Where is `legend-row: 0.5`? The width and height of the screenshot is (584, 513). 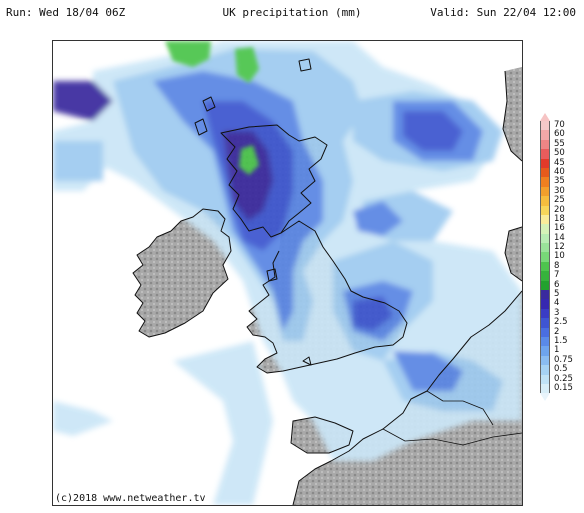 legend-row: 0.5 is located at coordinates (562, 369).